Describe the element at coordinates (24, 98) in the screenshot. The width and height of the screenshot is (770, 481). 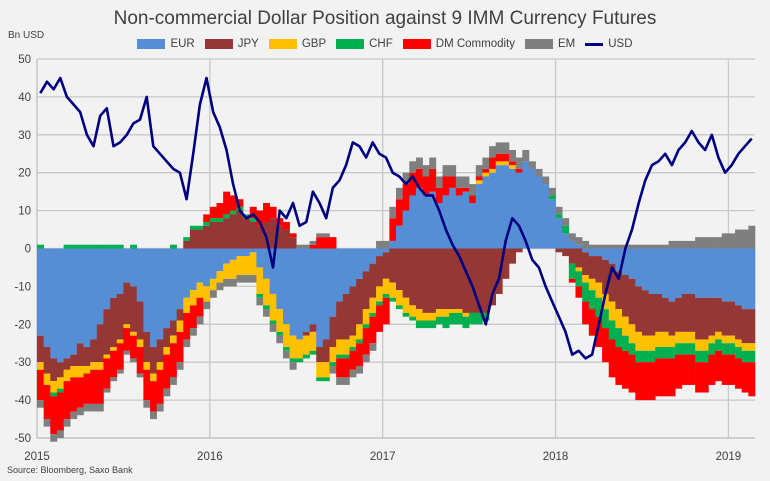
I see `y-tick-label: 40` at that location.